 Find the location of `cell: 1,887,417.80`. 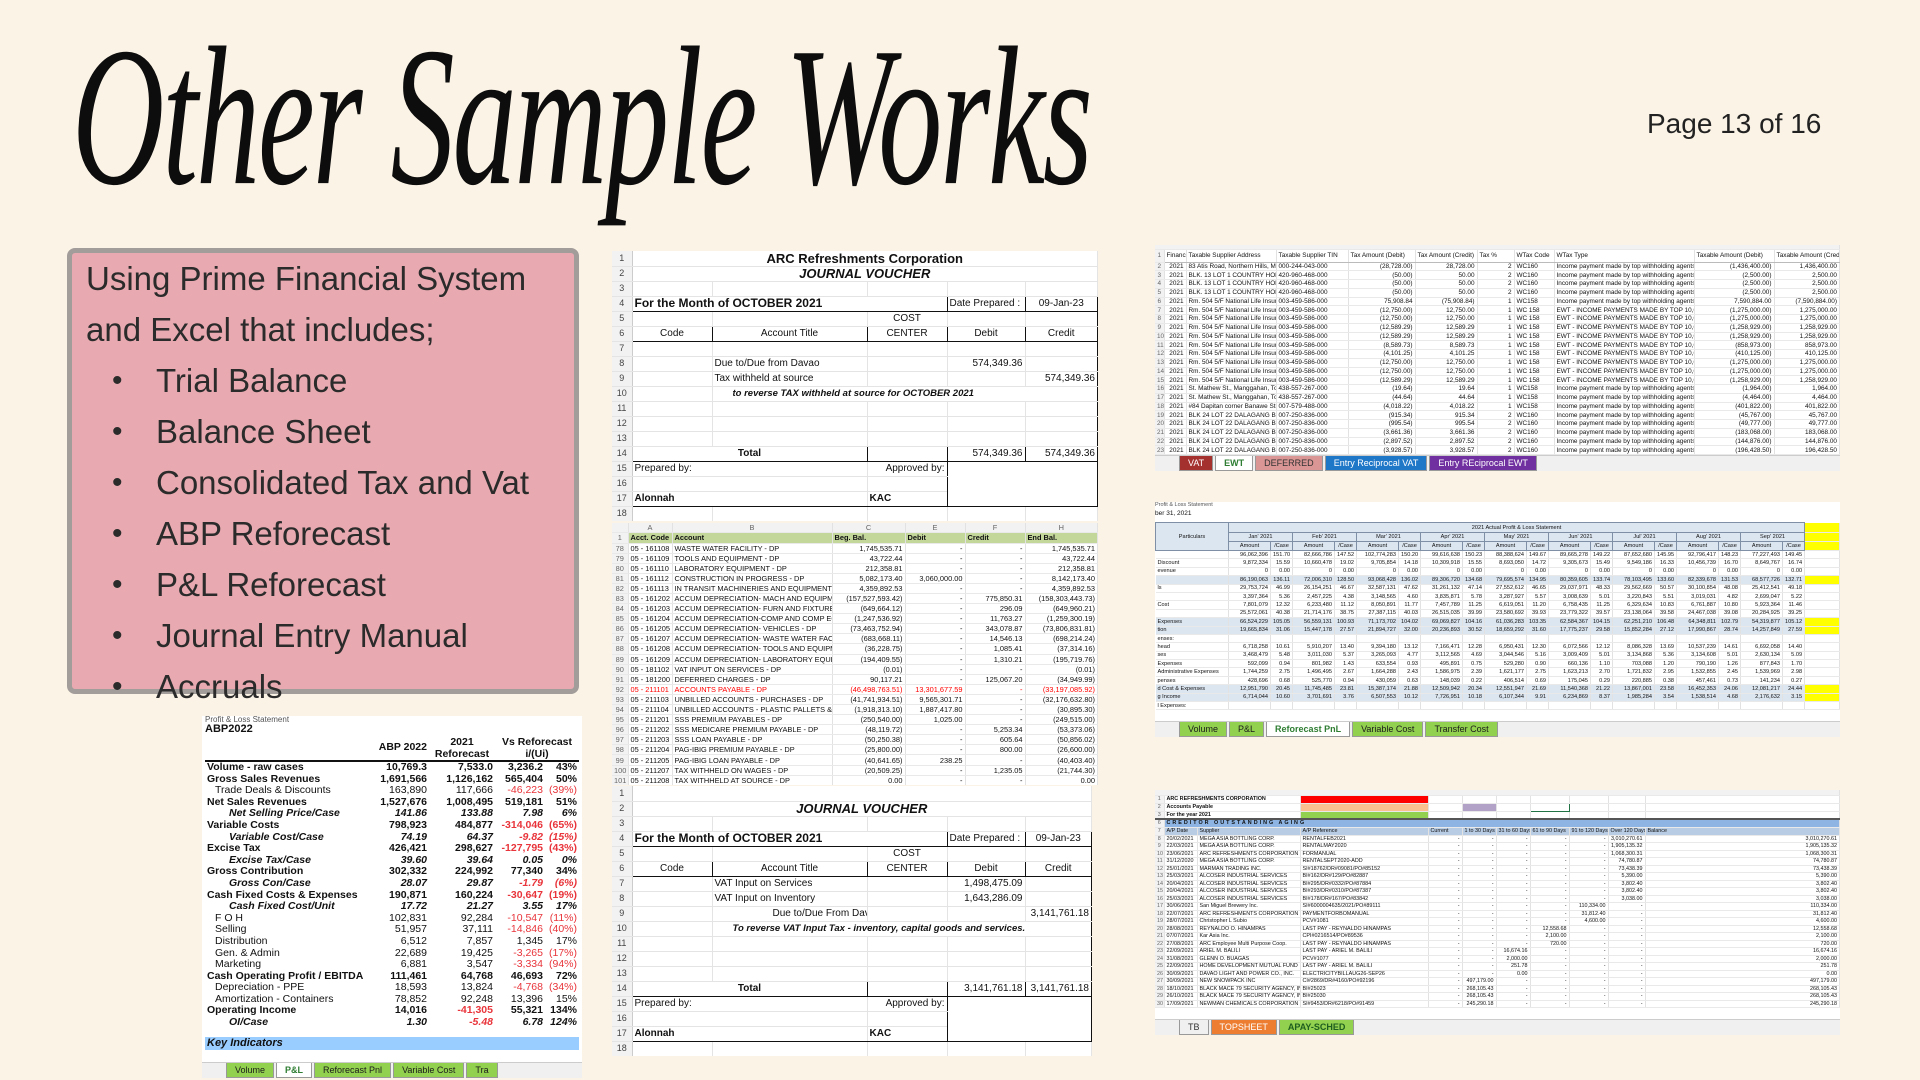

cell: 1,887,417.80 is located at coordinates (935, 710).